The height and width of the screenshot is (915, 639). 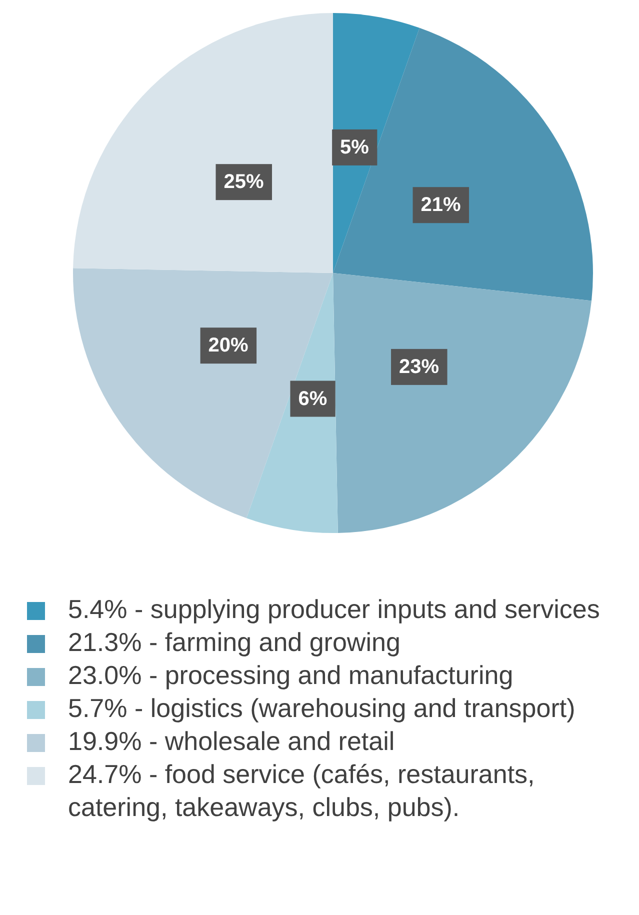 I want to click on data-label: 20%, so click(x=228, y=345).